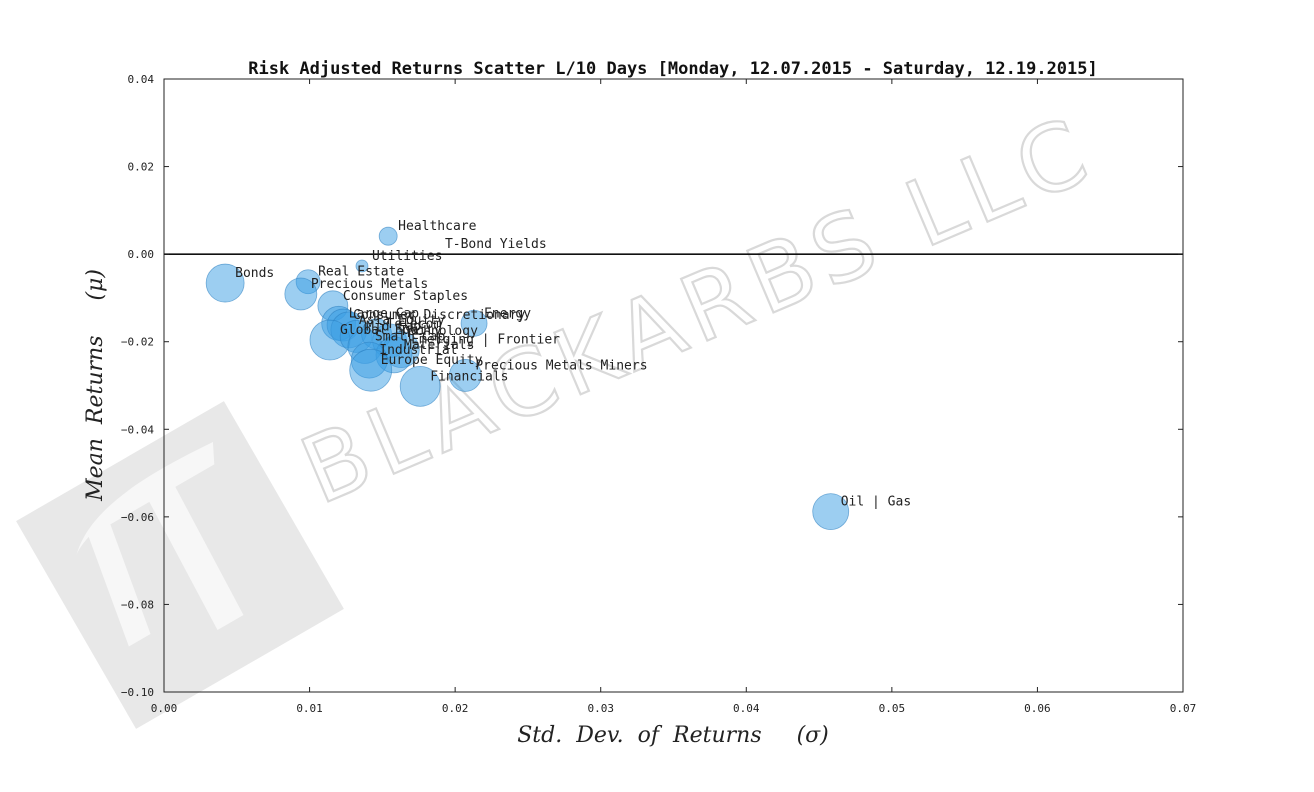 The height and width of the screenshot is (792, 1314). I want to click on point-label: Small Cap, so click(410, 337).